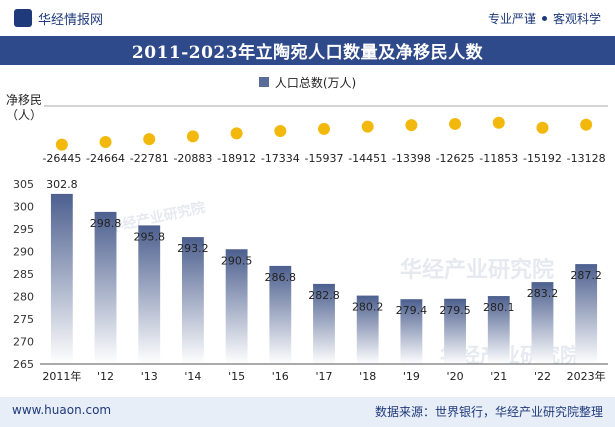 Image resolution: width=615 pixels, height=427 pixels. Describe the element at coordinates (368, 307) in the screenshot. I see `population-value-label: 280.2` at that location.